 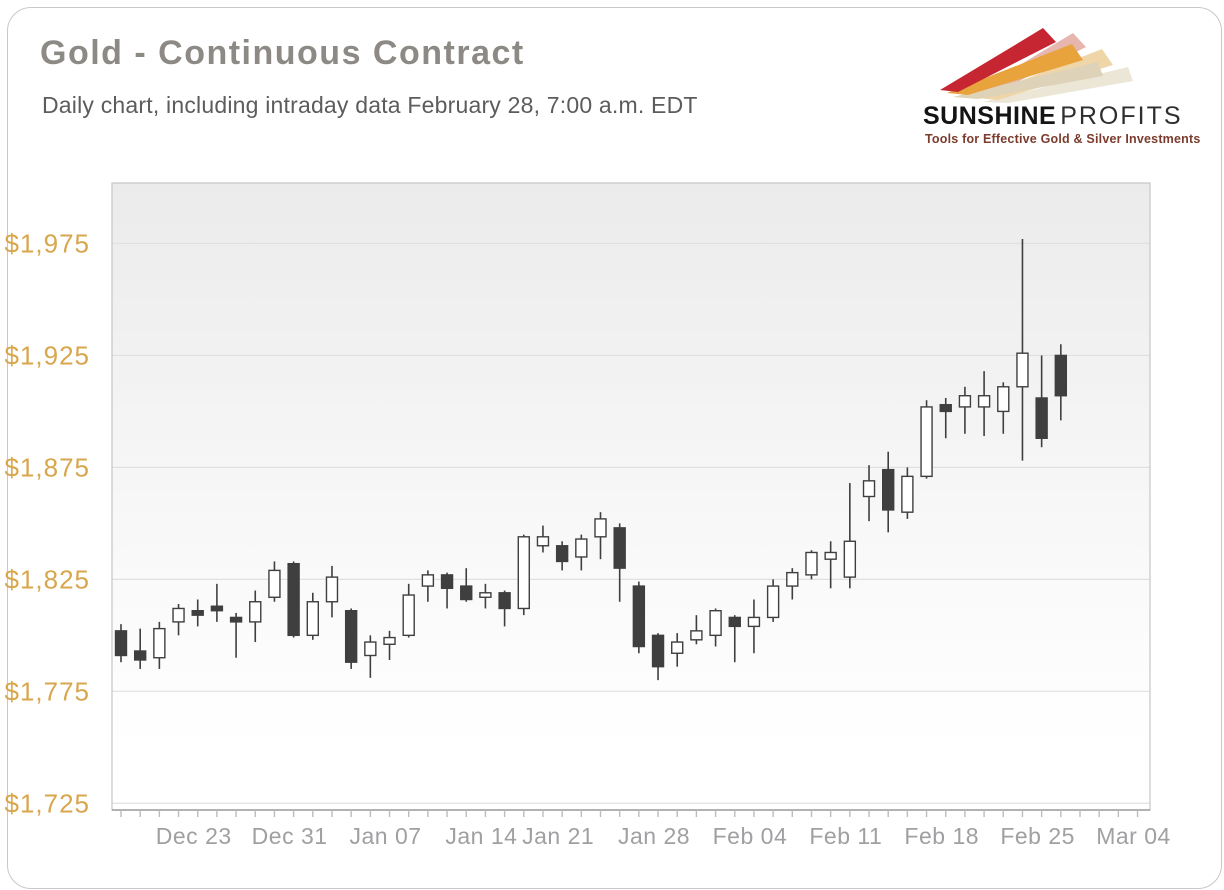 I want to click on logo-bolt-cream, so click(x=1028, y=80).